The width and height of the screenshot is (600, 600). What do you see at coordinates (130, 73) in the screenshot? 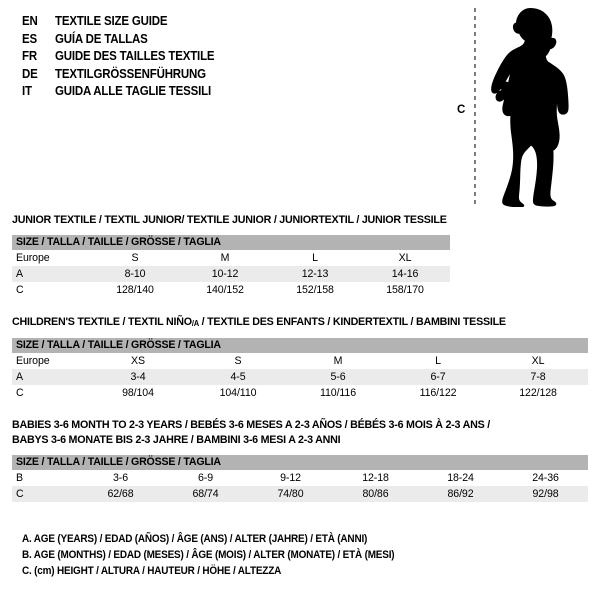
I see `guide-title: TEXTILGRÖSSENFÜHRUNG` at bounding box center [130, 73].